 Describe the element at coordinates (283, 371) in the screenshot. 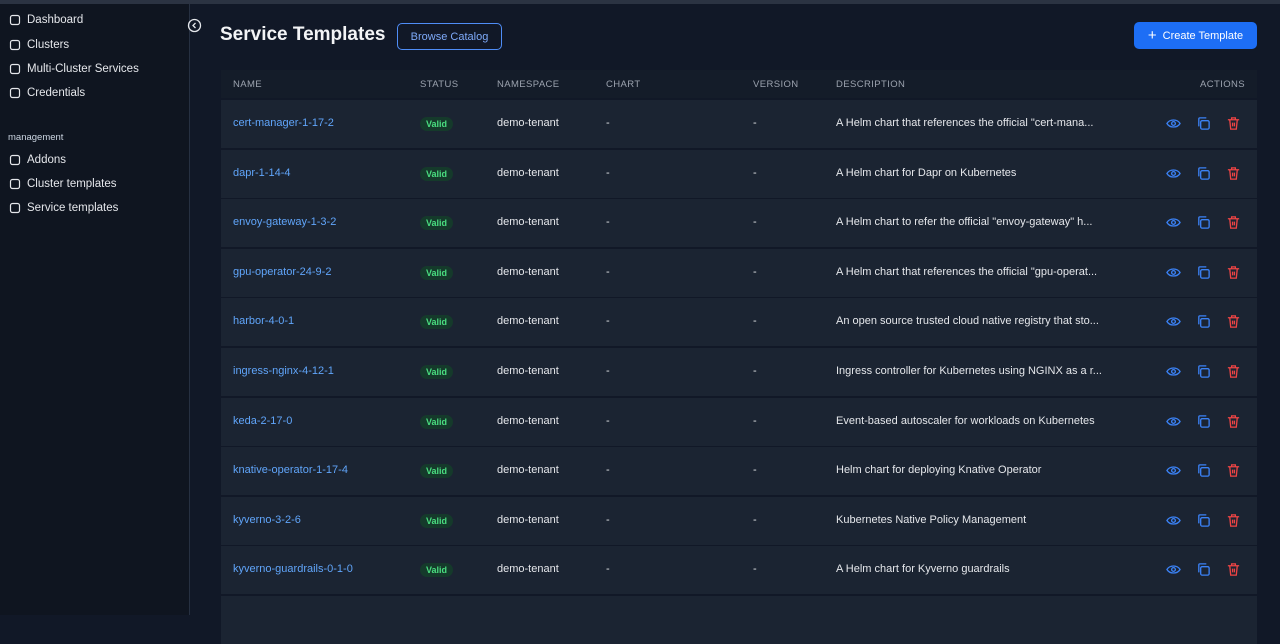

I see `template-name-link: ingress-nginx-4-12-1` at that location.